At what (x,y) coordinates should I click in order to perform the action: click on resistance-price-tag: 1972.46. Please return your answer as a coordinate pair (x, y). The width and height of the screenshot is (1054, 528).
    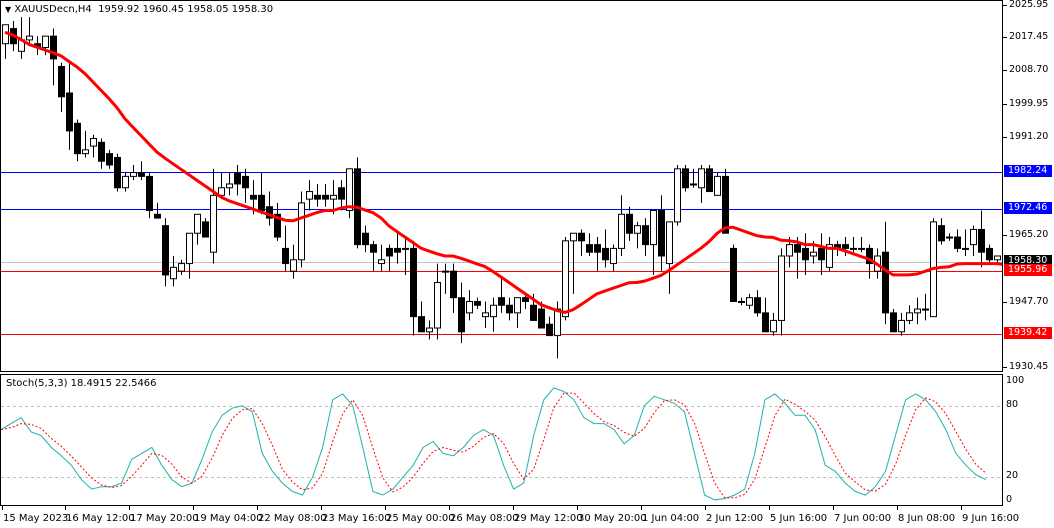
    Looking at the image, I should click on (1028, 207).